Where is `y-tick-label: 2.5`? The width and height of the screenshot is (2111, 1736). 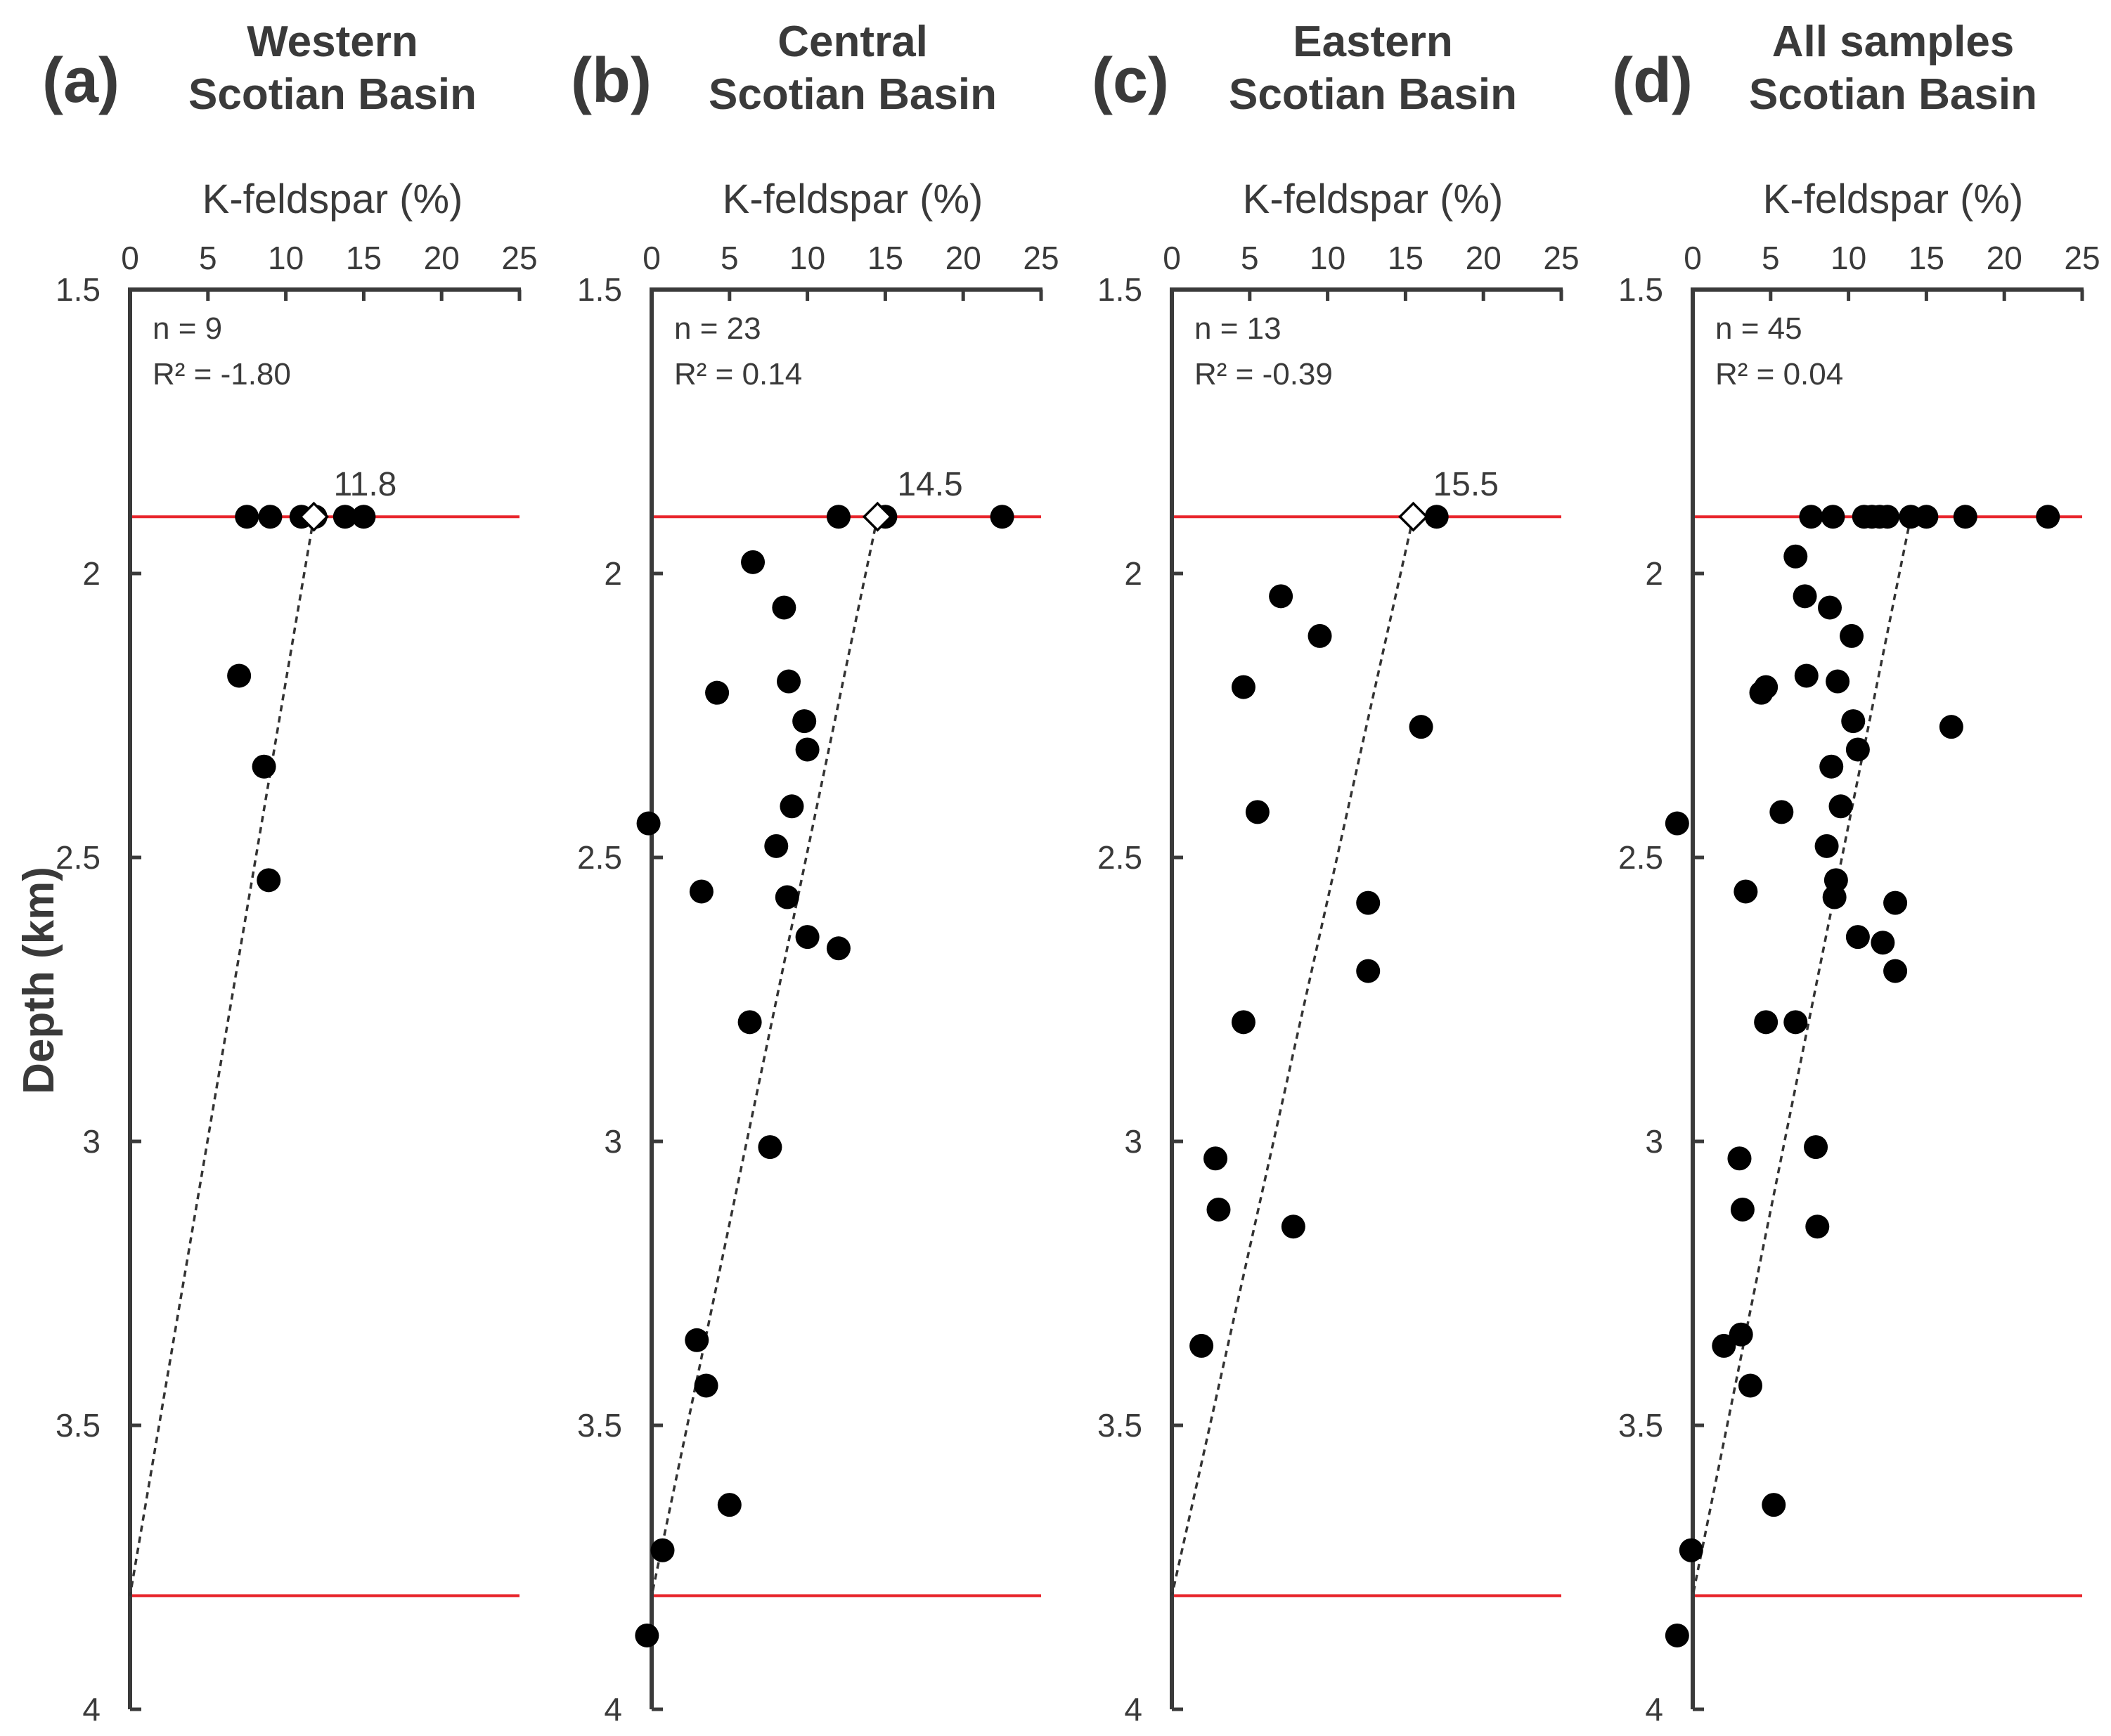 y-tick-label: 2.5 is located at coordinates (1640, 858).